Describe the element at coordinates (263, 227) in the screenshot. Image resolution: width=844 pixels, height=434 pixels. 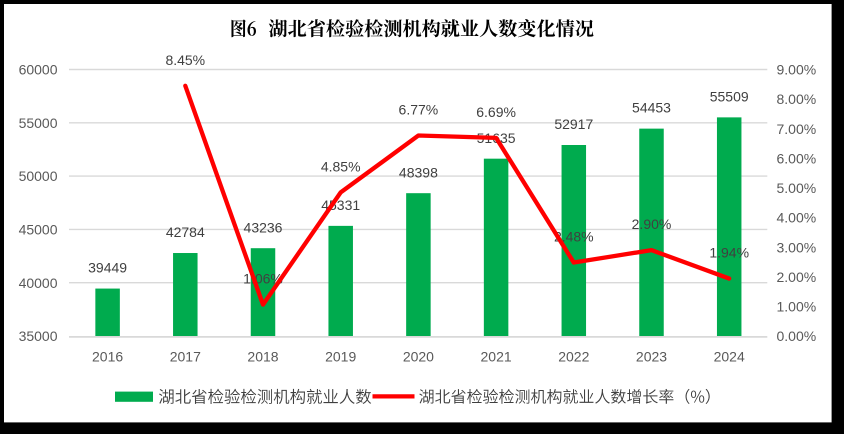
I see `svg-text: 43236` at that location.